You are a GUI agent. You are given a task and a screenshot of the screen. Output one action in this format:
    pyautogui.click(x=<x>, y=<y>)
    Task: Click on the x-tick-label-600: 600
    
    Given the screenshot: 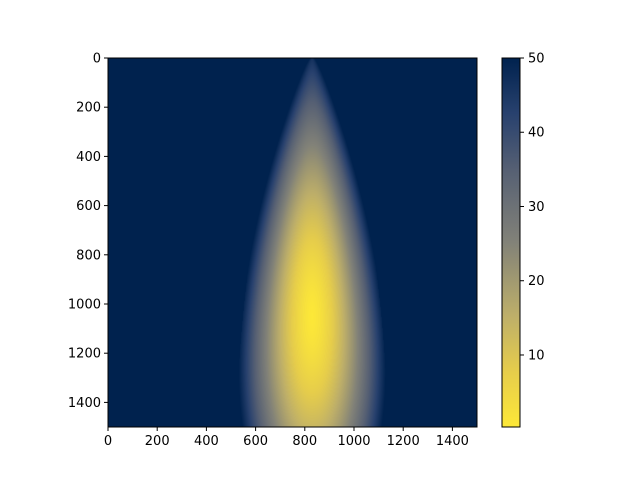 What is the action you would take?
    pyautogui.click(x=255, y=441)
    